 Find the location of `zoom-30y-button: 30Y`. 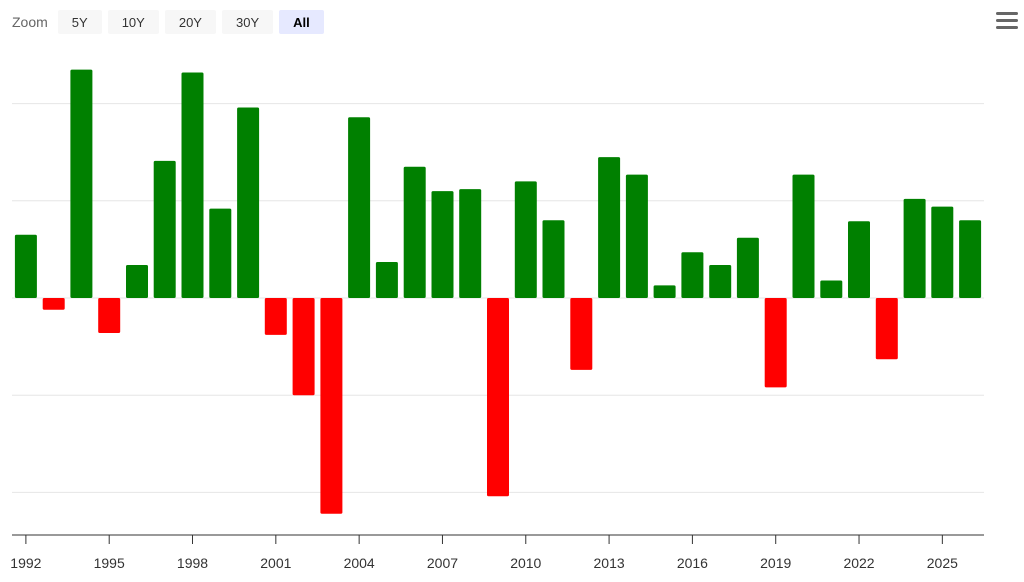

zoom-30y-button: 30Y is located at coordinates (247, 22).